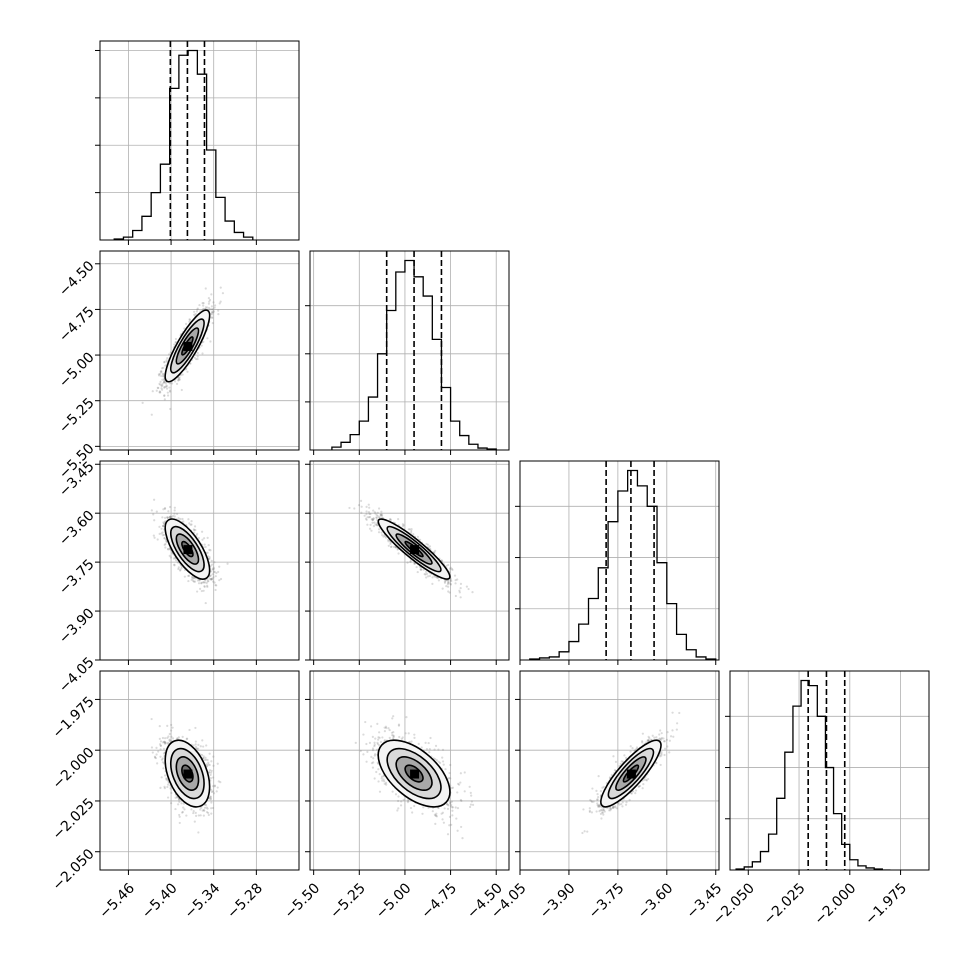  What do you see at coordinates (74, 819) in the screenshot?
I see `y-tick-label: −2.025` at bounding box center [74, 819].